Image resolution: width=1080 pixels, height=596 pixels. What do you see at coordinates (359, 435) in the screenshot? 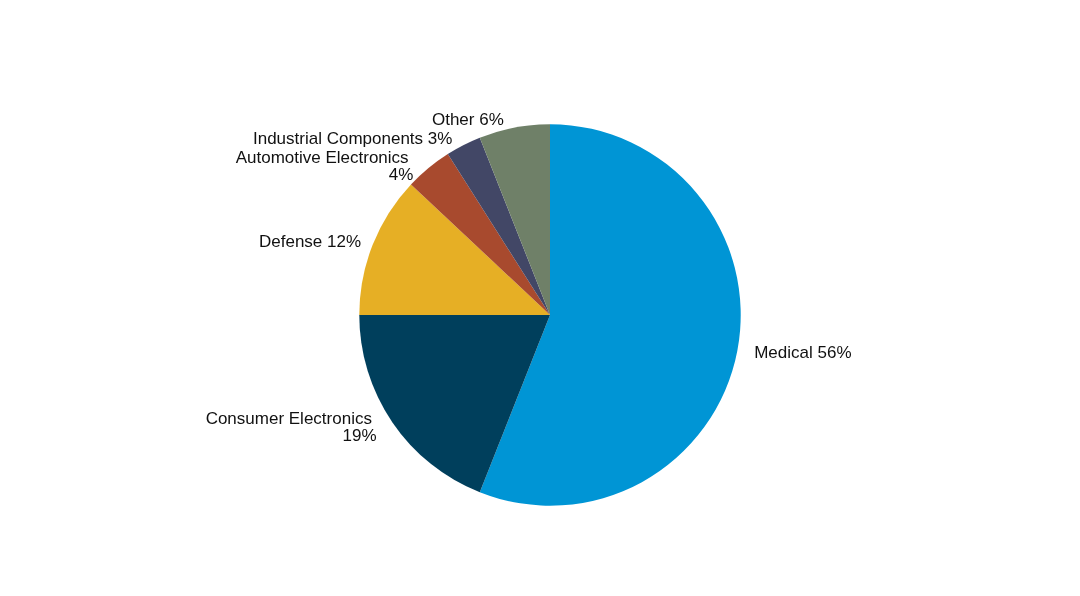
I see `data-label: 19%` at bounding box center [359, 435].